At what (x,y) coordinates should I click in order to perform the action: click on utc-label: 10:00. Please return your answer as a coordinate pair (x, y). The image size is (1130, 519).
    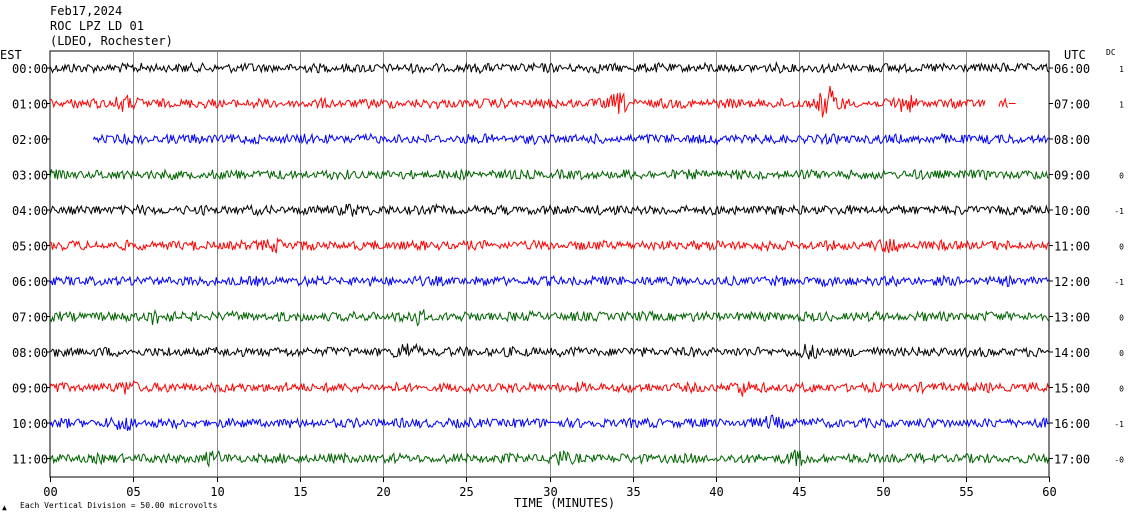
    Looking at the image, I should click on (1072, 211).